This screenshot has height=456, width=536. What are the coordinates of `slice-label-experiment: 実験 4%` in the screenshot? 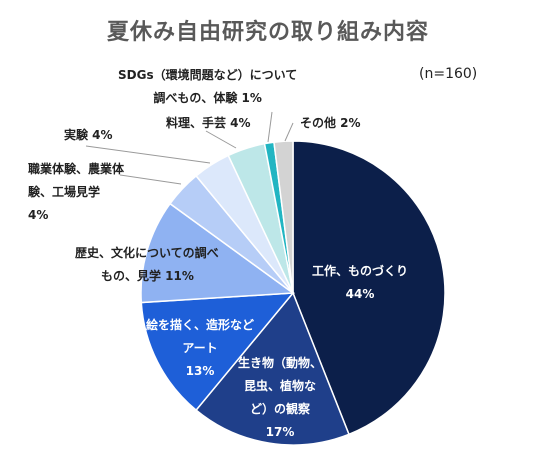 It's located at (88, 135).